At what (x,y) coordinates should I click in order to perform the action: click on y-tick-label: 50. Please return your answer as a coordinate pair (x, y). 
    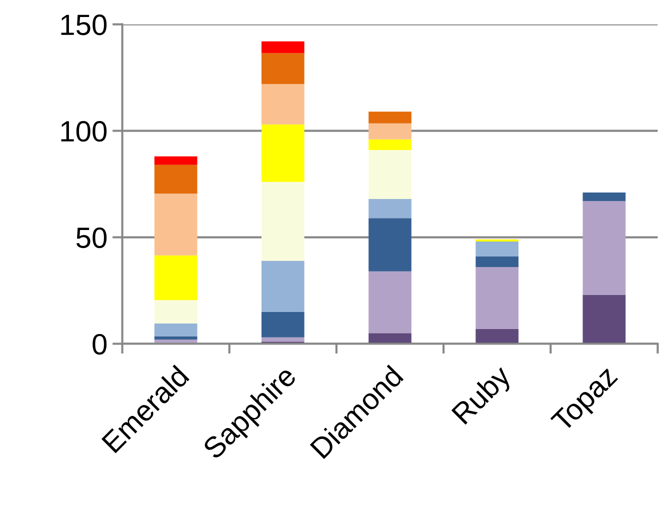
    Looking at the image, I should click on (91, 237).